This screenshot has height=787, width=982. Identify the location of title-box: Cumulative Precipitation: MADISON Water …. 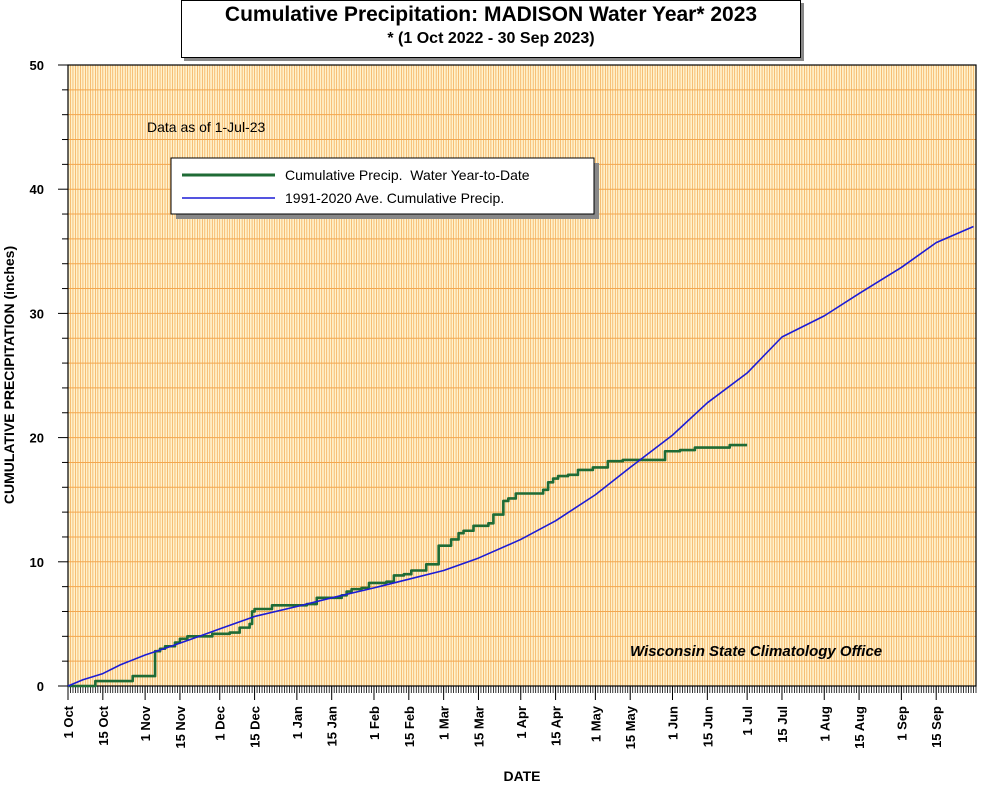
(491, 29).